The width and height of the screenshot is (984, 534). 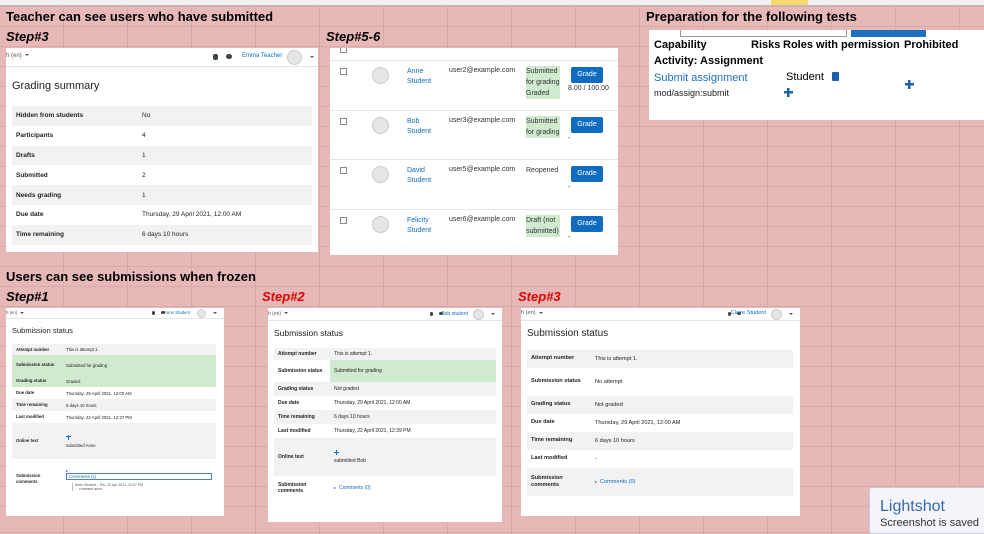 What do you see at coordinates (729, 314) in the screenshot?
I see `bell-icon` at bounding box center [729, 314].